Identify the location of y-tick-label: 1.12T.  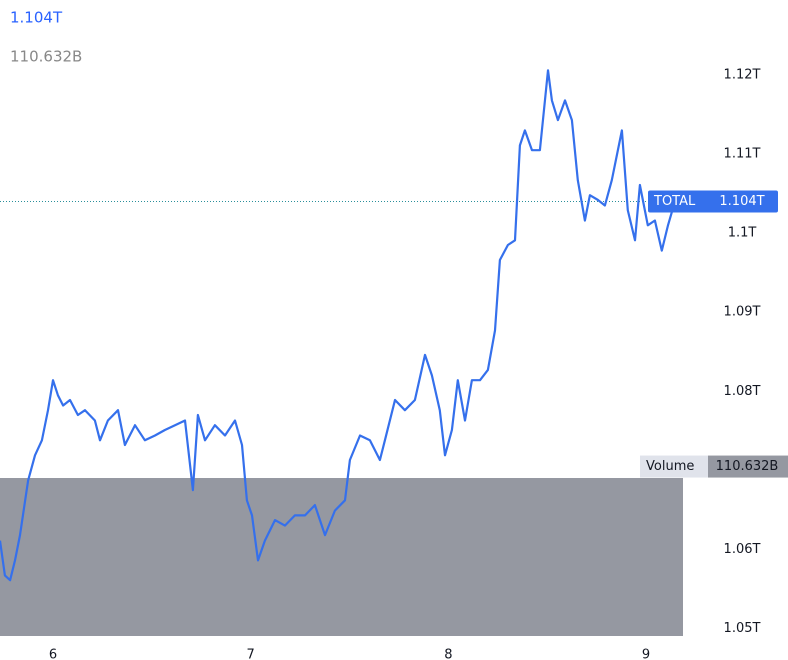
(742, 75).